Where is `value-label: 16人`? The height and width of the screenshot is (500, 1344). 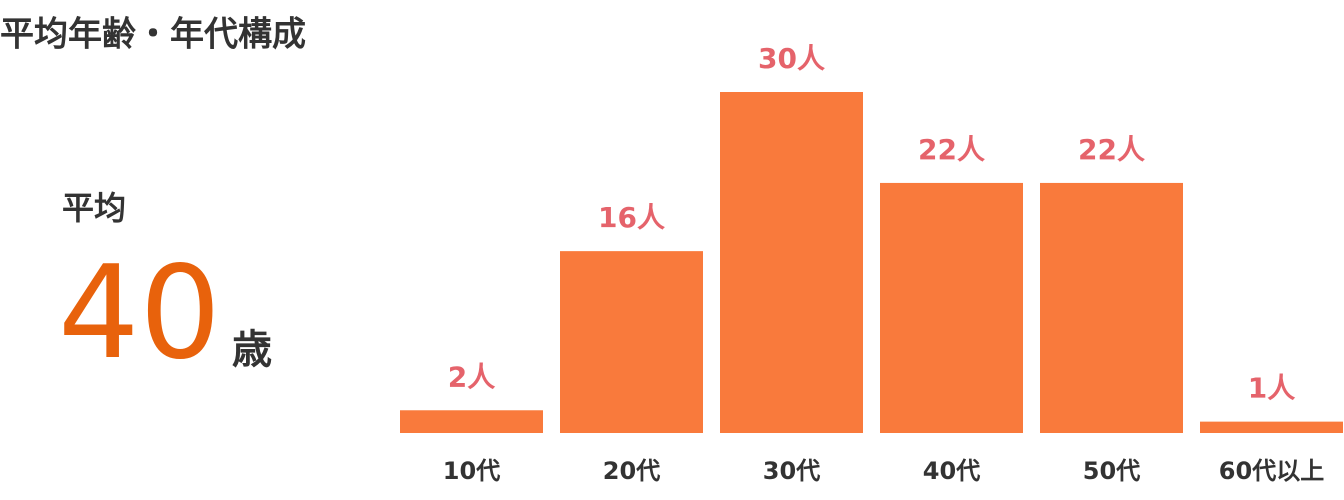
value-label: 16人 is located at coordinates (631, 217).